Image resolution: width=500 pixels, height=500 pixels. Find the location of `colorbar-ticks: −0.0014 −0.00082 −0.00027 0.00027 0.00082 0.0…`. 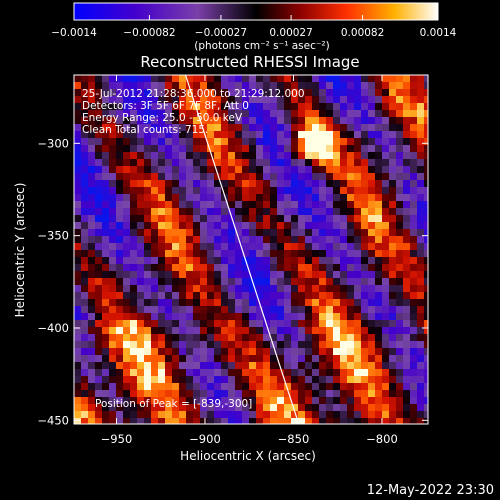

colorbar-ticks: −0.0014 −0.00082 −0.00027 0.00027 0.00082 0.0… is located at coordinates (254, 27).